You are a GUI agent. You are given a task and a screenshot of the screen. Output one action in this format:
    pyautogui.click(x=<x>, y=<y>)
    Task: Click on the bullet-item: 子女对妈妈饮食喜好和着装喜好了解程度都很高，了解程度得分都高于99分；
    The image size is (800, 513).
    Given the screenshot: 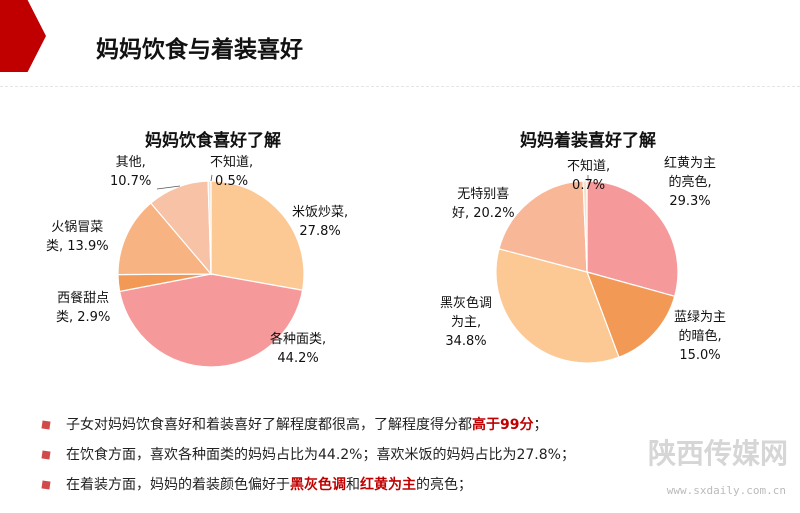 What is the action you would take?
    pyautogui.click(x=411, y=425)
    